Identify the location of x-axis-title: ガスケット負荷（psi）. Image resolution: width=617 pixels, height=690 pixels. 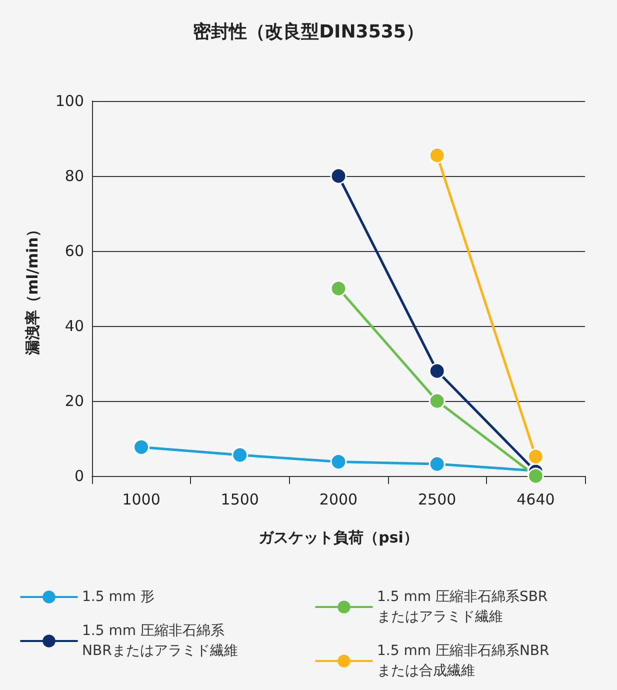
(338, 537).